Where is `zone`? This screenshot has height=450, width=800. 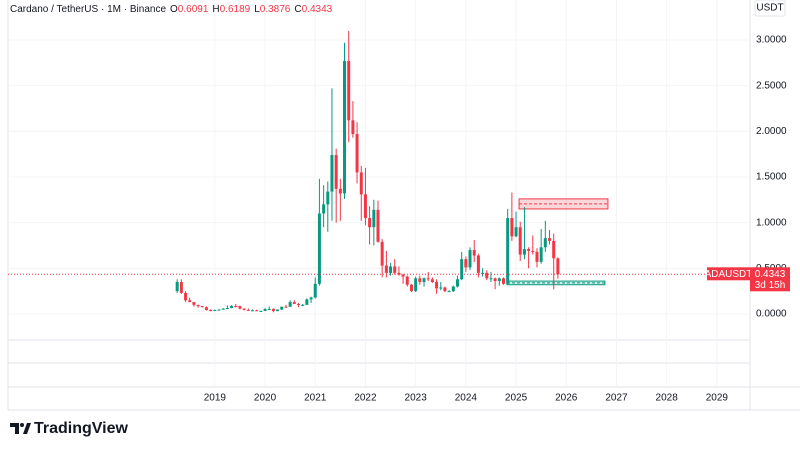
zone is located at coordinates (556, 283).